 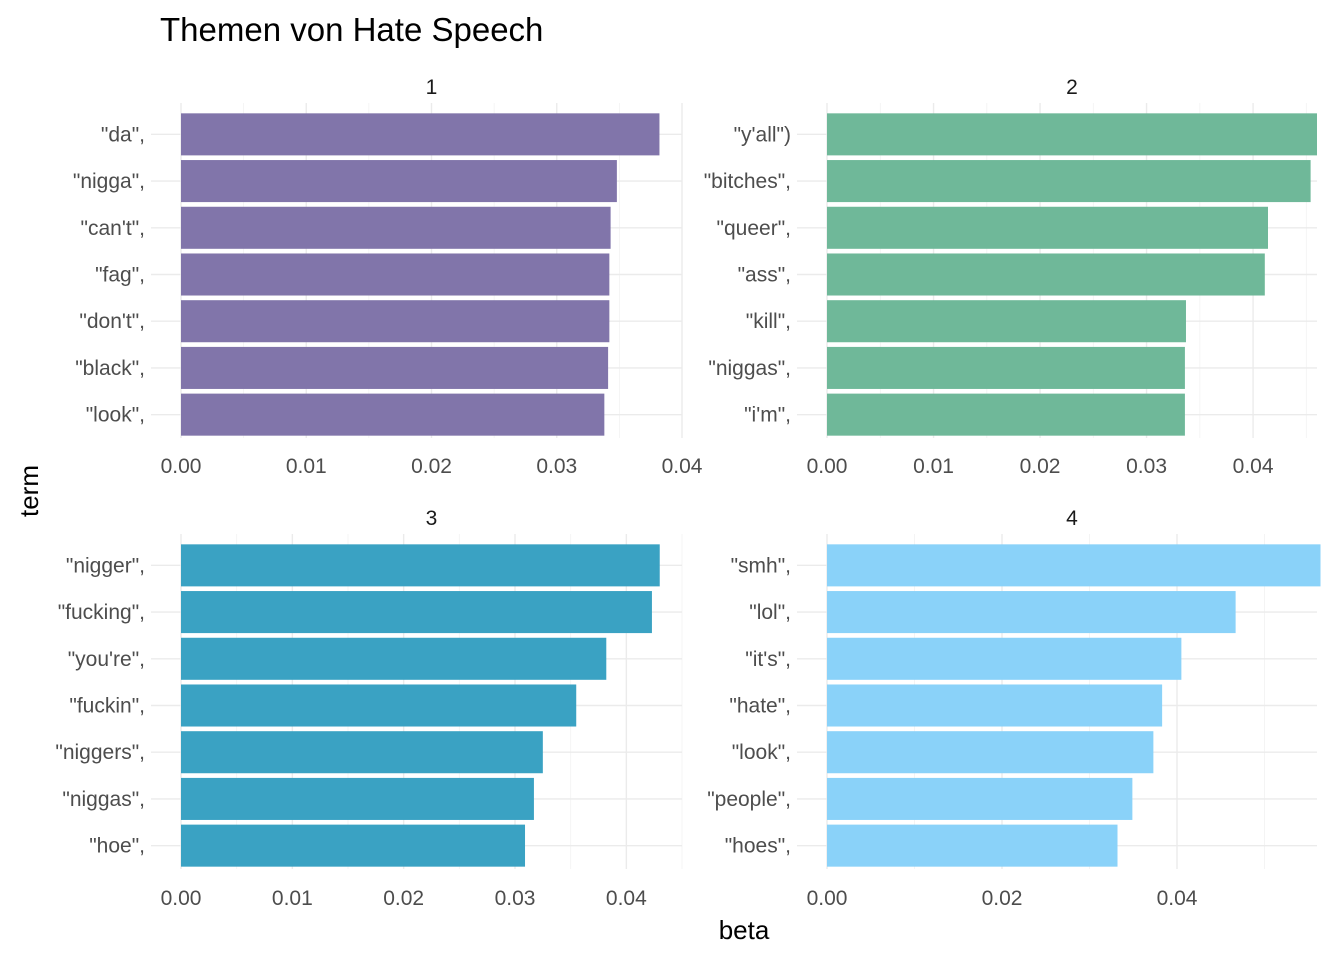 I want to click on y-tick-label: "nigger",, so click(x=105, y=565).